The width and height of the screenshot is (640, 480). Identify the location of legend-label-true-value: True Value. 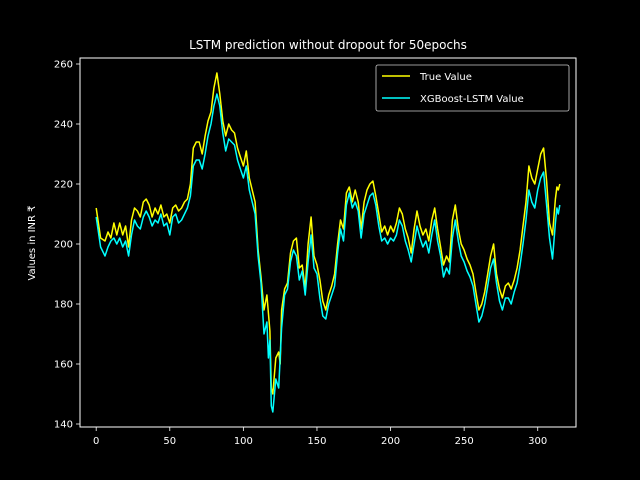
(445, 77).